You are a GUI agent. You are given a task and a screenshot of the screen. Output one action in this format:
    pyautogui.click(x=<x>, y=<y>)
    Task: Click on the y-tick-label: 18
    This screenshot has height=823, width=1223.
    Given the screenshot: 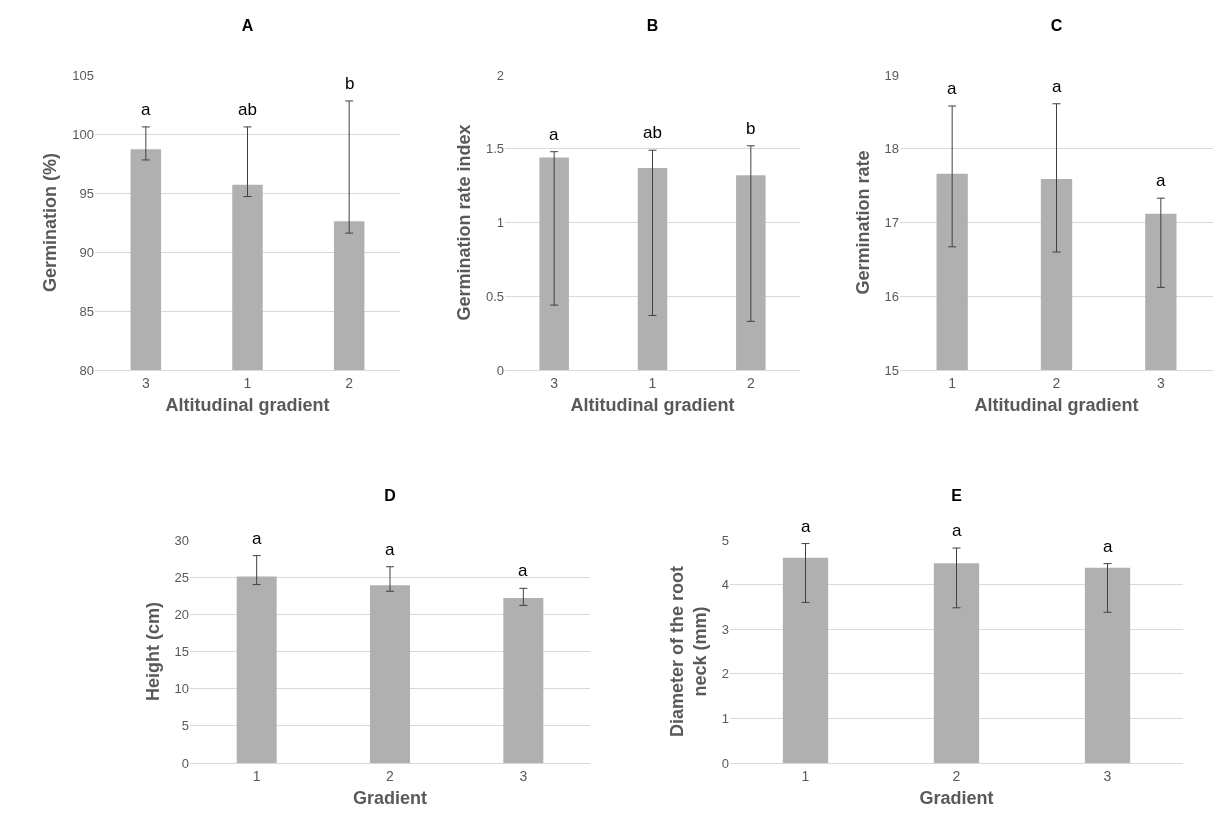 What is the action you would take?
    pyautogui.click(x=891, y=149)
    